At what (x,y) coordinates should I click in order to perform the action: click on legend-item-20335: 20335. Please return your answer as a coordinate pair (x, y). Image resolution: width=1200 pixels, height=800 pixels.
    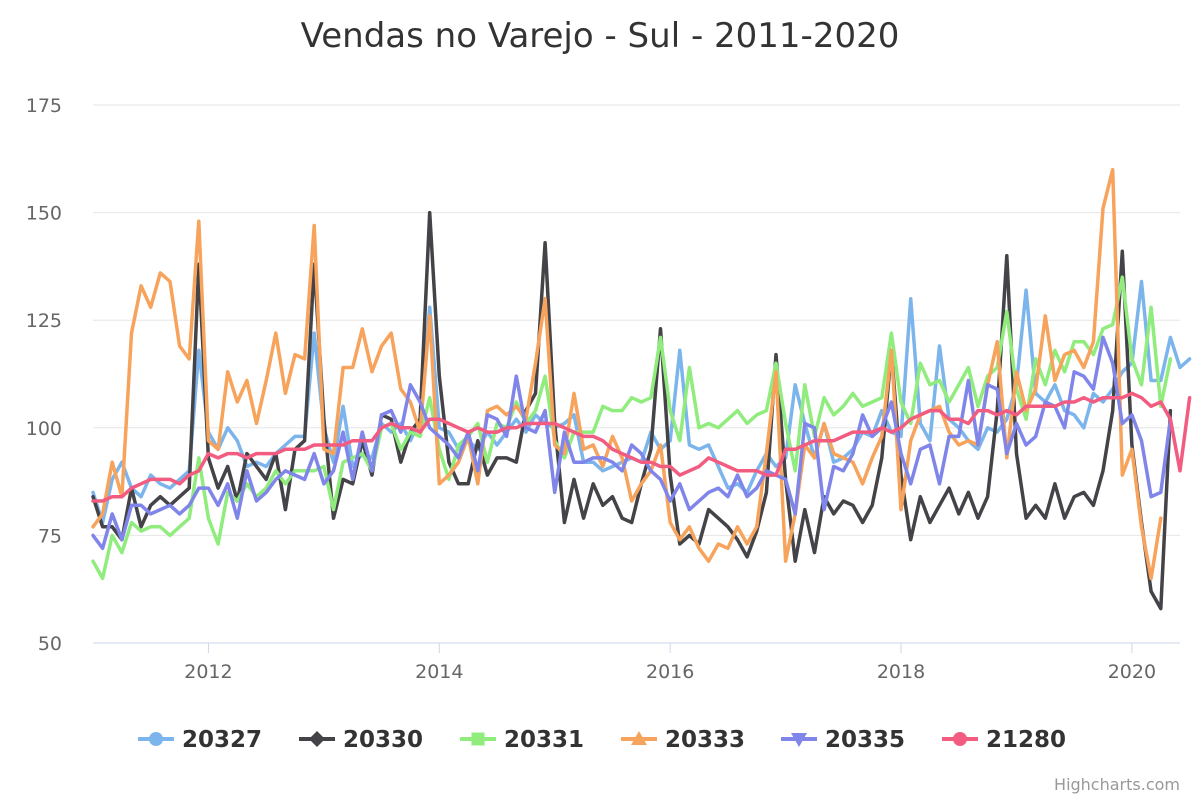
    Looking at the image, I should click on (843, 740).